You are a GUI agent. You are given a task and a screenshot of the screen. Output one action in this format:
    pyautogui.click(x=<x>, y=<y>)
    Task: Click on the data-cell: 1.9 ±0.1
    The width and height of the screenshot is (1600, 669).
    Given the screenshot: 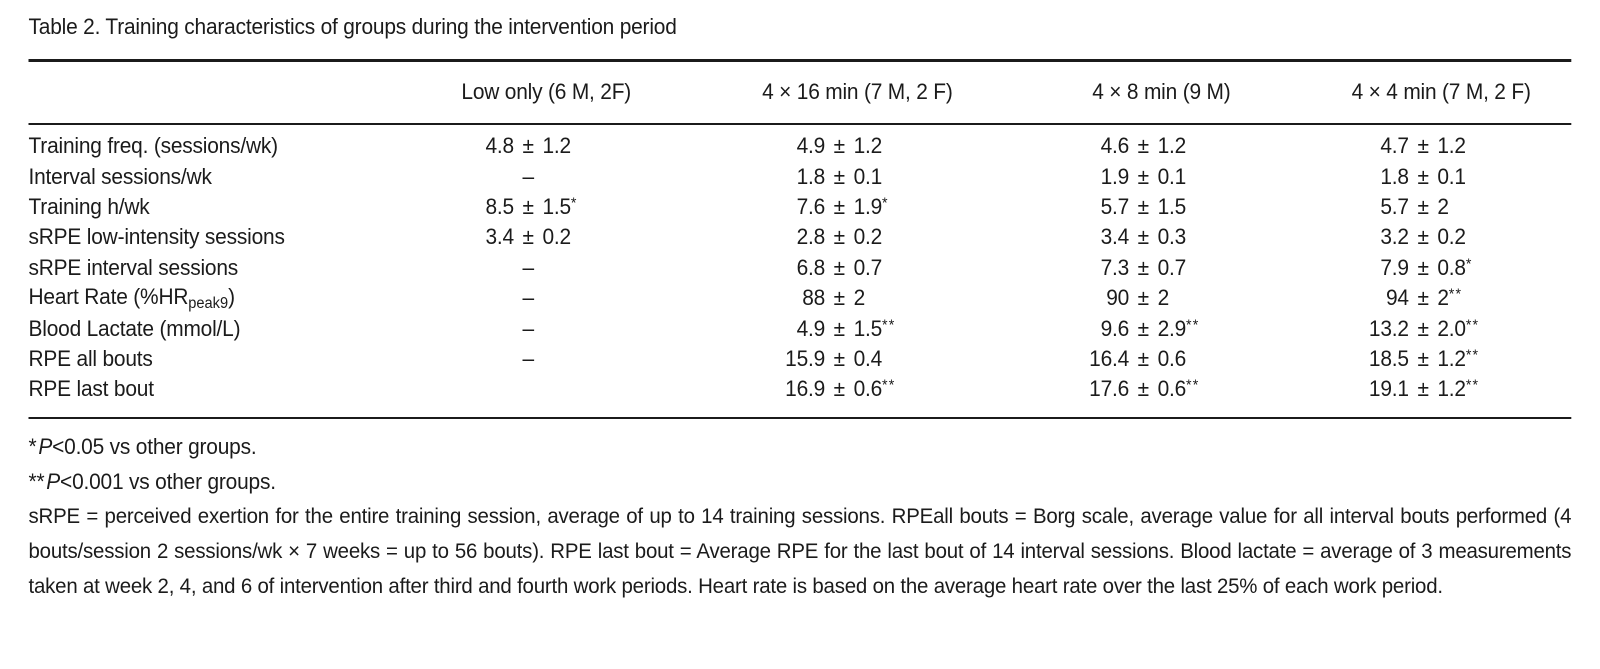 What is the action you would take?
    pyautogui.click(x=1143, y=176)
    